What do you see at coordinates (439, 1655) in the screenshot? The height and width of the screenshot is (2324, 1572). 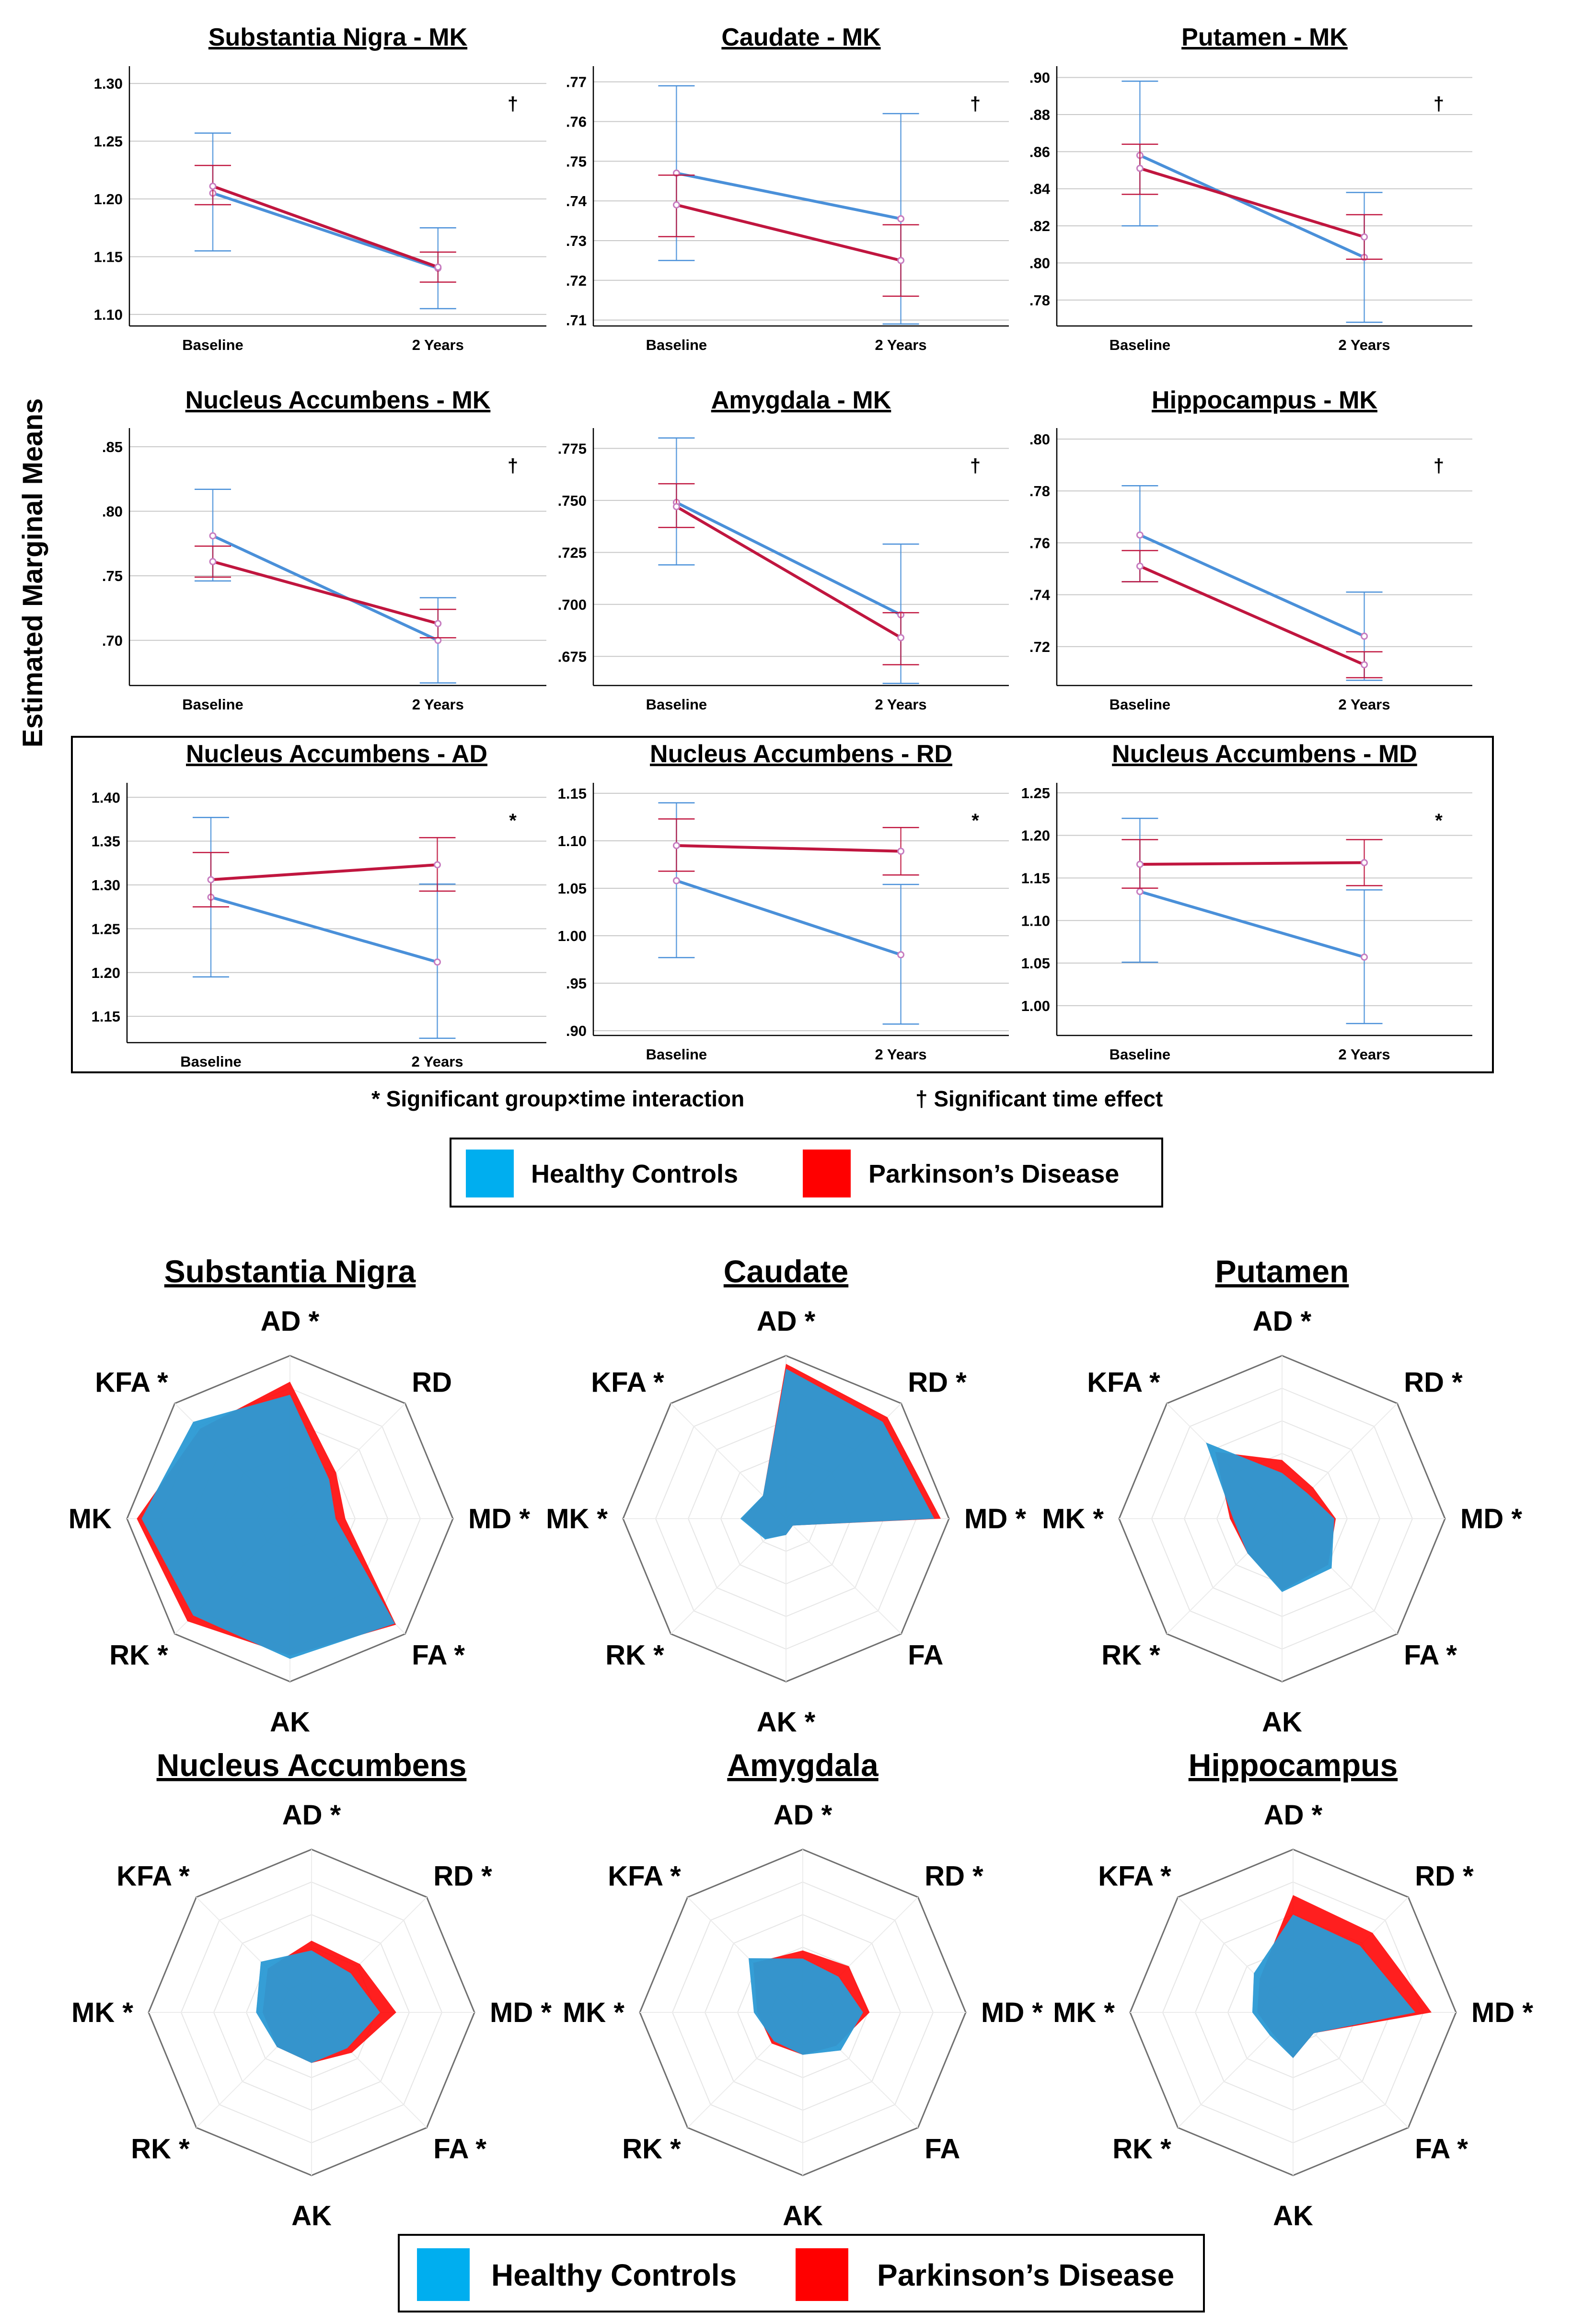 I see `radar-chart-substantia-nigra-axis-label: FA *` at bounding box center [439, 1655].